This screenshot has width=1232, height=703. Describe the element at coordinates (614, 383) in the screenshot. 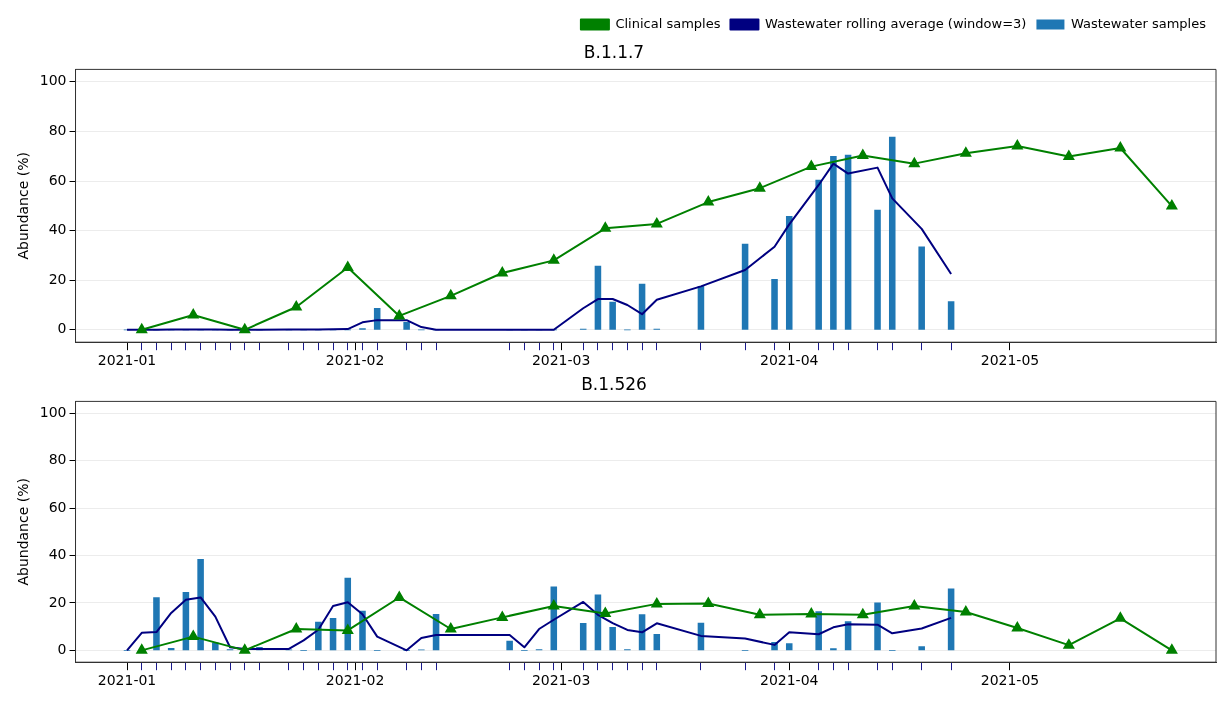

I see `chart-title: B.1.526` at that location.